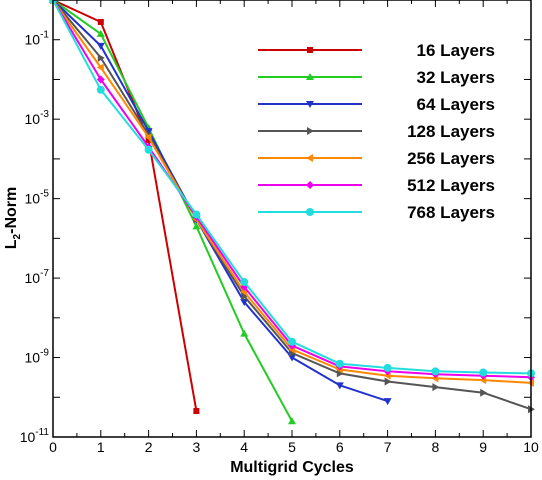 Image resolution: width=542 pixels, height=480 pixels. Describe the element at coordinates (37, 357) in the screenshot. I see `y-tick-label: 10⁻⁹` at that location.